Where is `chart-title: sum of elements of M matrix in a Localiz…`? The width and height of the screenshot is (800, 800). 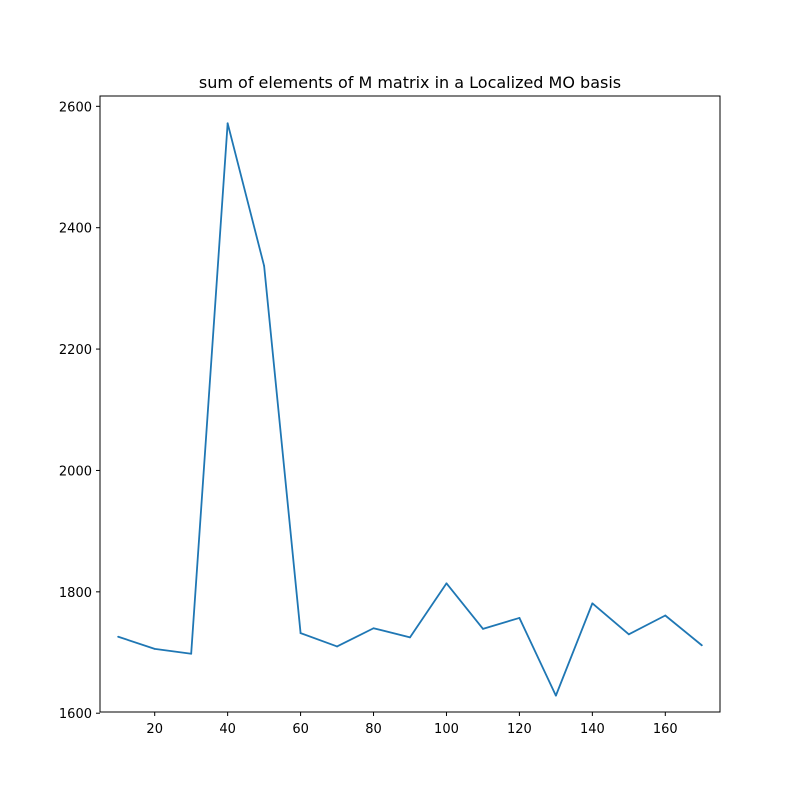
chart-title: sum of elements of M matrix in a Localiz… is located at coordinates (410, 82).